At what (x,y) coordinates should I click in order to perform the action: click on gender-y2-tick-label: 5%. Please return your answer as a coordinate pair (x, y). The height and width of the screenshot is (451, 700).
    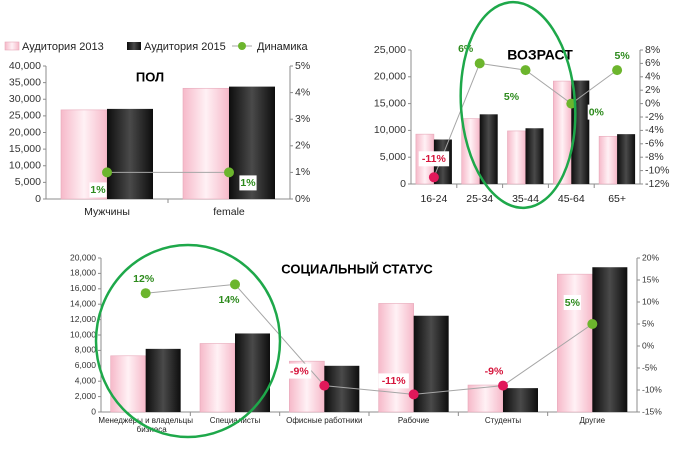
    Looking at the image, I should click on (302, 66).